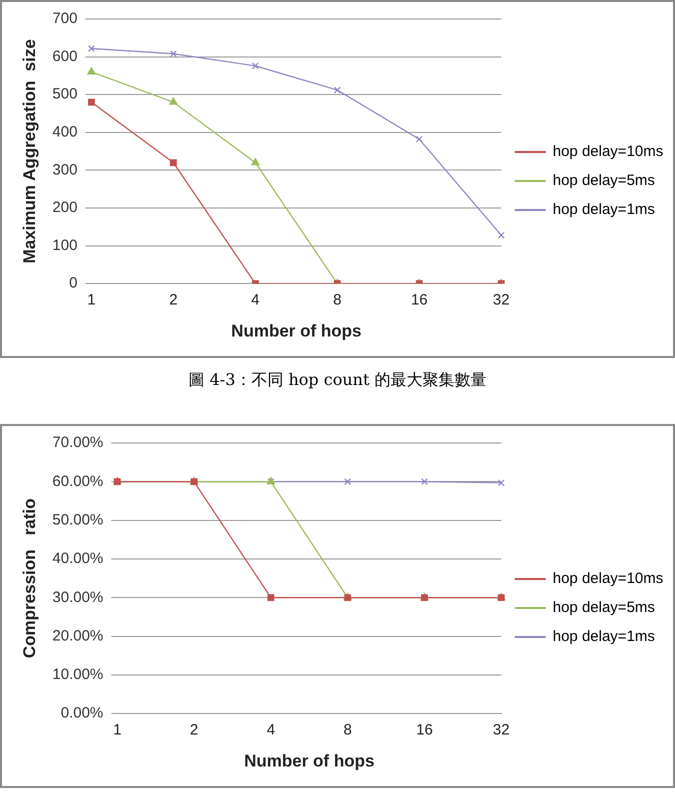 This screenshot has width=675, height=804. Describe the element at coordinates (65, 245) in the screenshot. I see `y-tick-label: 100` at that location.